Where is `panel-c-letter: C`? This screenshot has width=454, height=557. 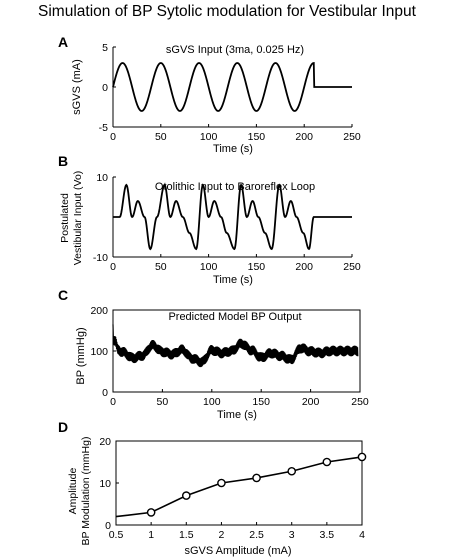
panel-c-letter: C is located at coordinates (63, 295).